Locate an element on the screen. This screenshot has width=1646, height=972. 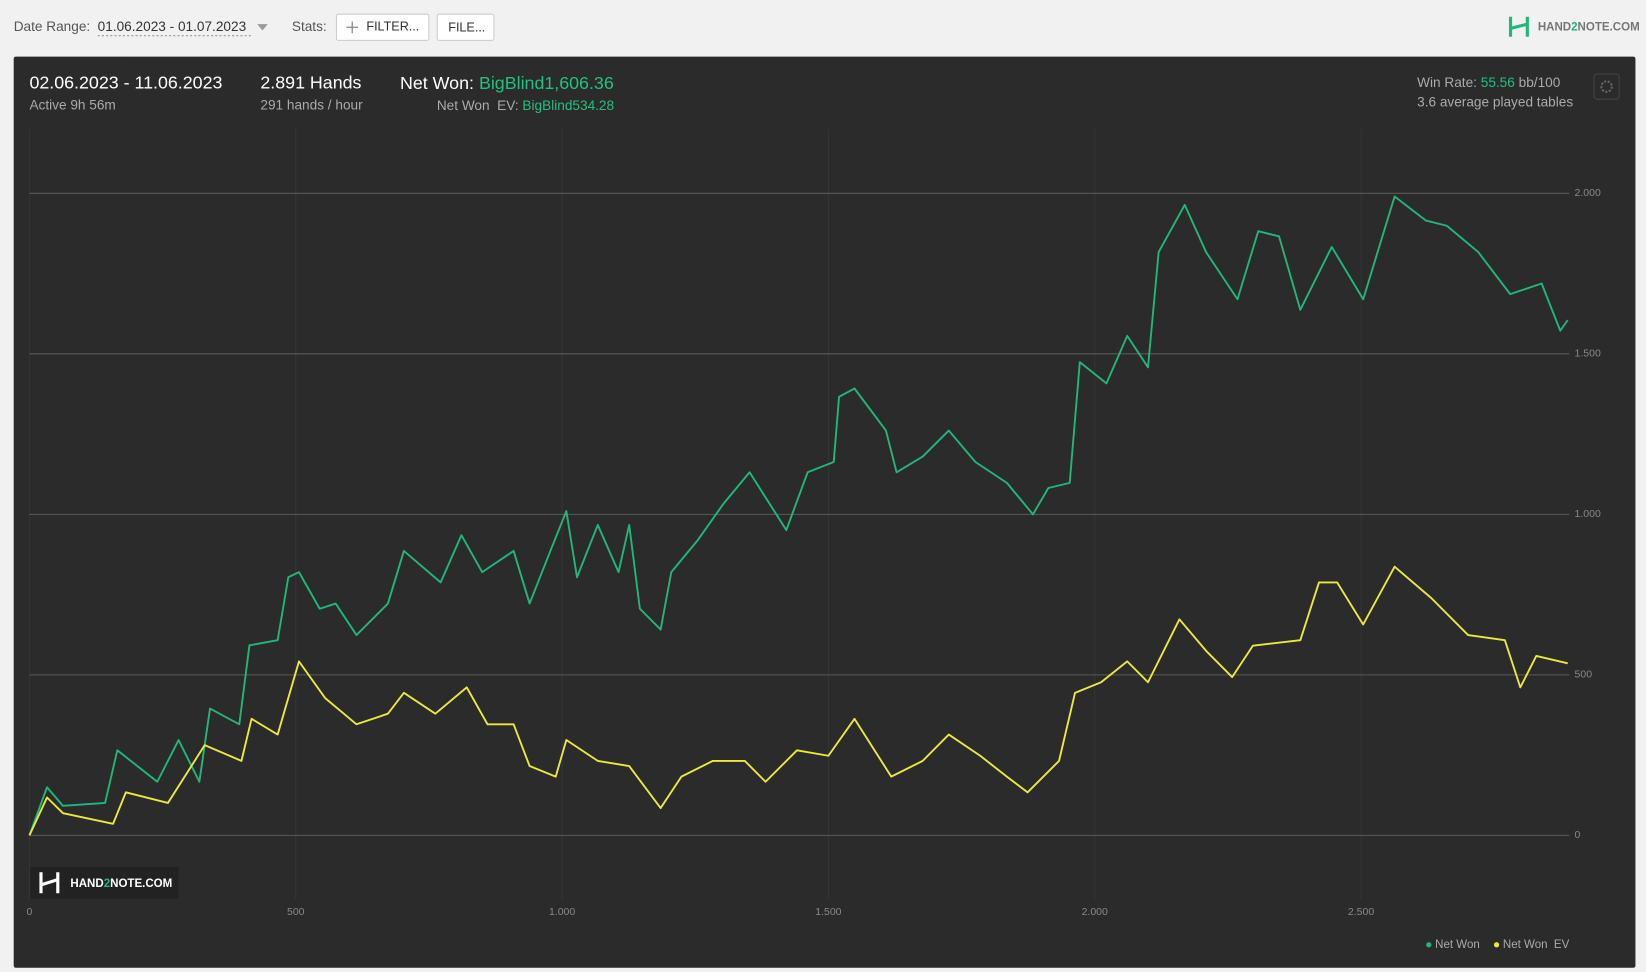
x-tick-label: 1.500 is located at coordinates (828, 912).